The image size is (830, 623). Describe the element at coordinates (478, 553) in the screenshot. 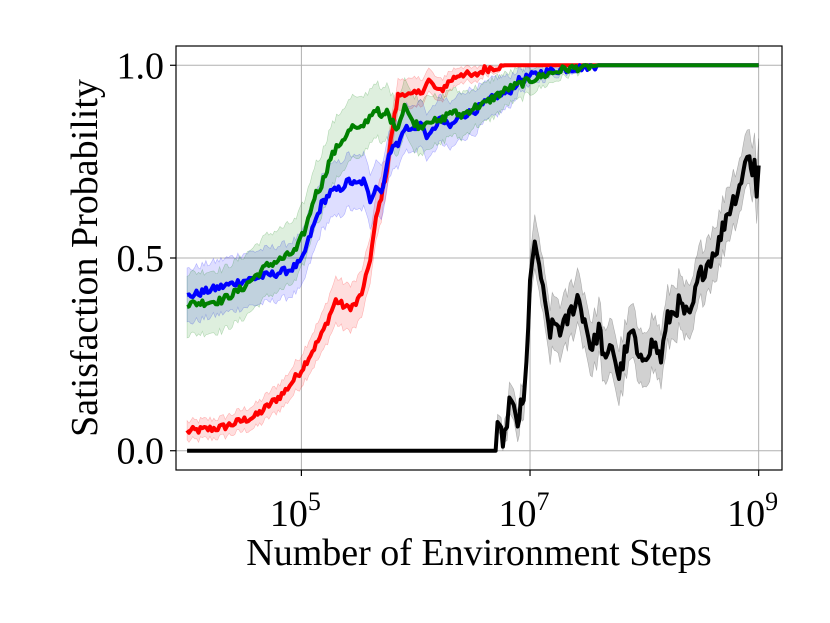

I see `x-axis-label: Number of Environment Steps` at that location.